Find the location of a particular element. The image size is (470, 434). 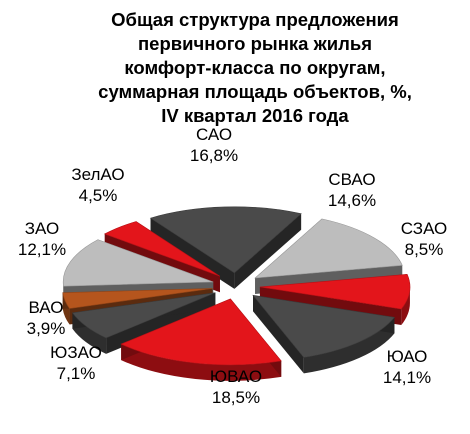

slice-value-label: 7,1% is located at coordinates (76, 373).